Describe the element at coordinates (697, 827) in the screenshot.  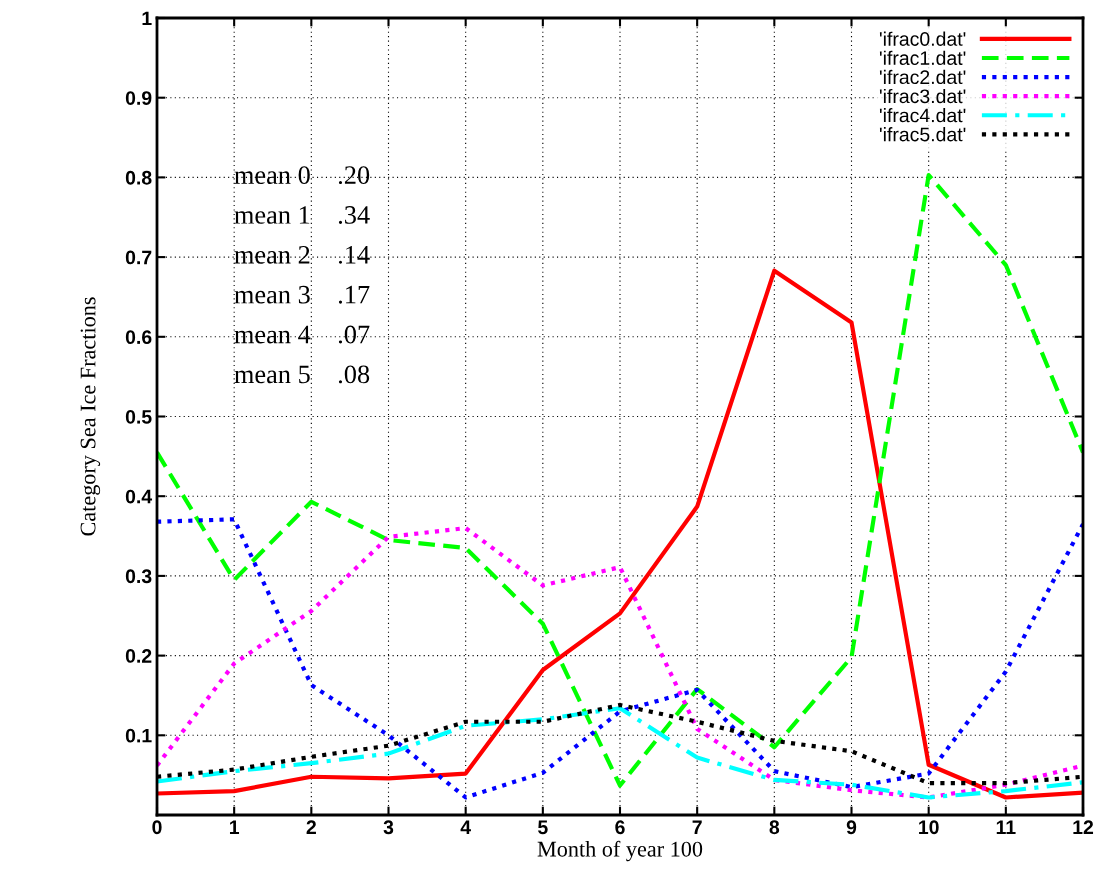
I see `x-tick-label: 7` at that location.